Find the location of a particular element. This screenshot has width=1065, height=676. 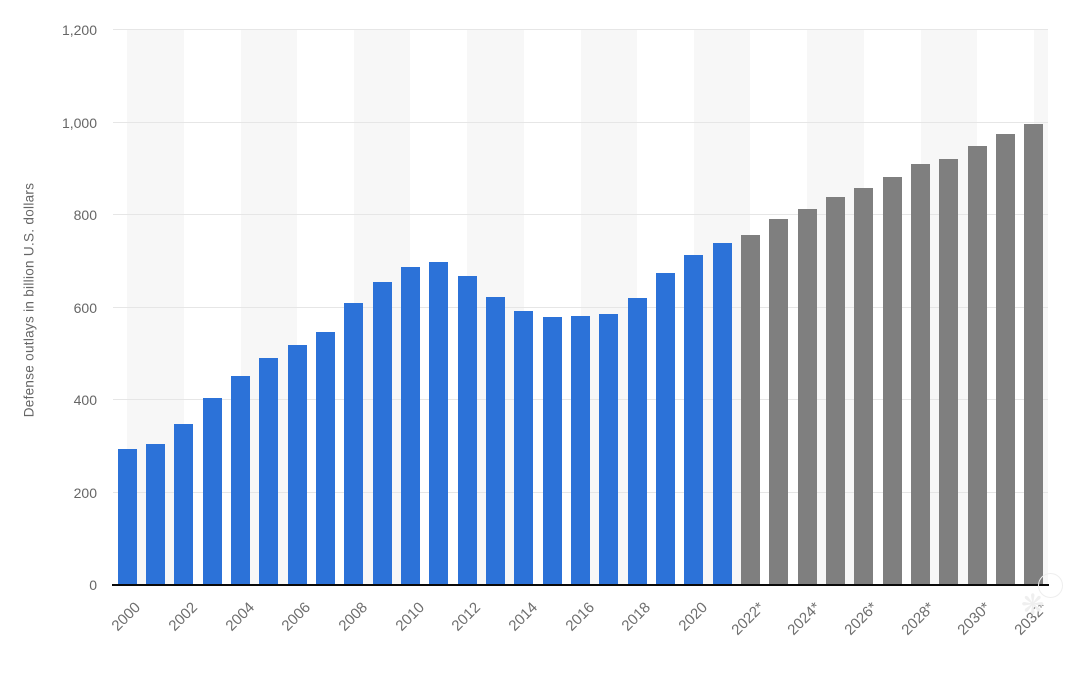

bar-2029* is located at coordinates (949, 372).